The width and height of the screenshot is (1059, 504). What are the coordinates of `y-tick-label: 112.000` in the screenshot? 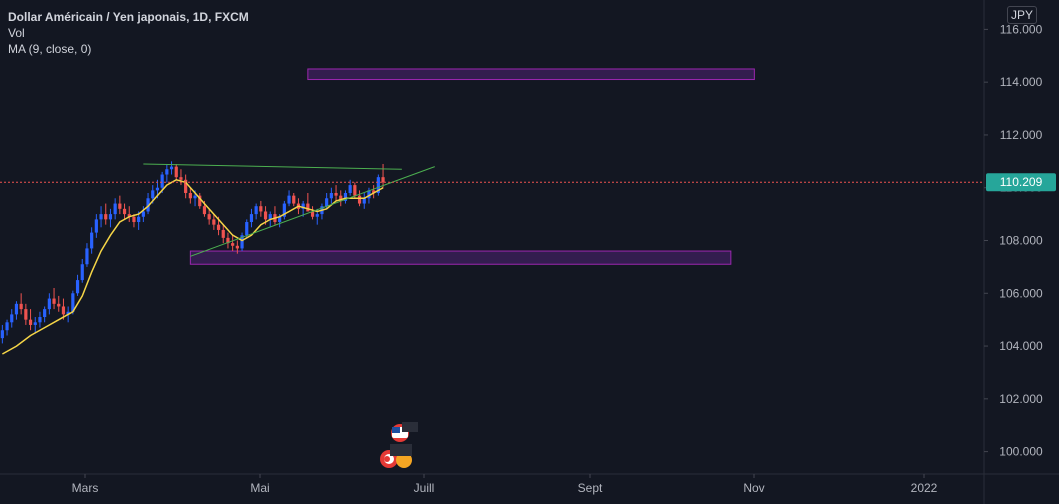 It's located at (1021, 135).